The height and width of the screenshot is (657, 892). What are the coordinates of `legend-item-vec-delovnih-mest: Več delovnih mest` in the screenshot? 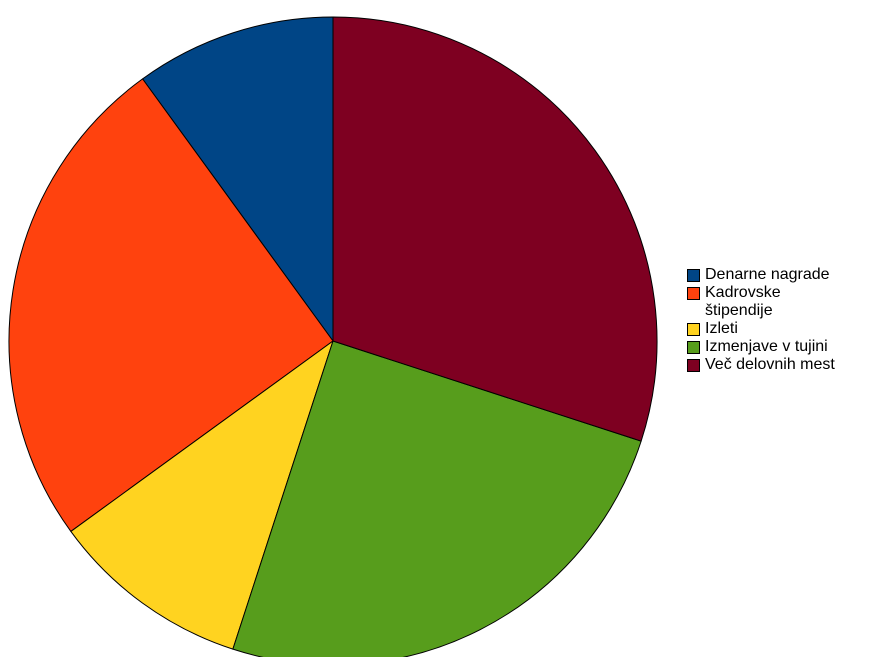 It's located at (789, 365).